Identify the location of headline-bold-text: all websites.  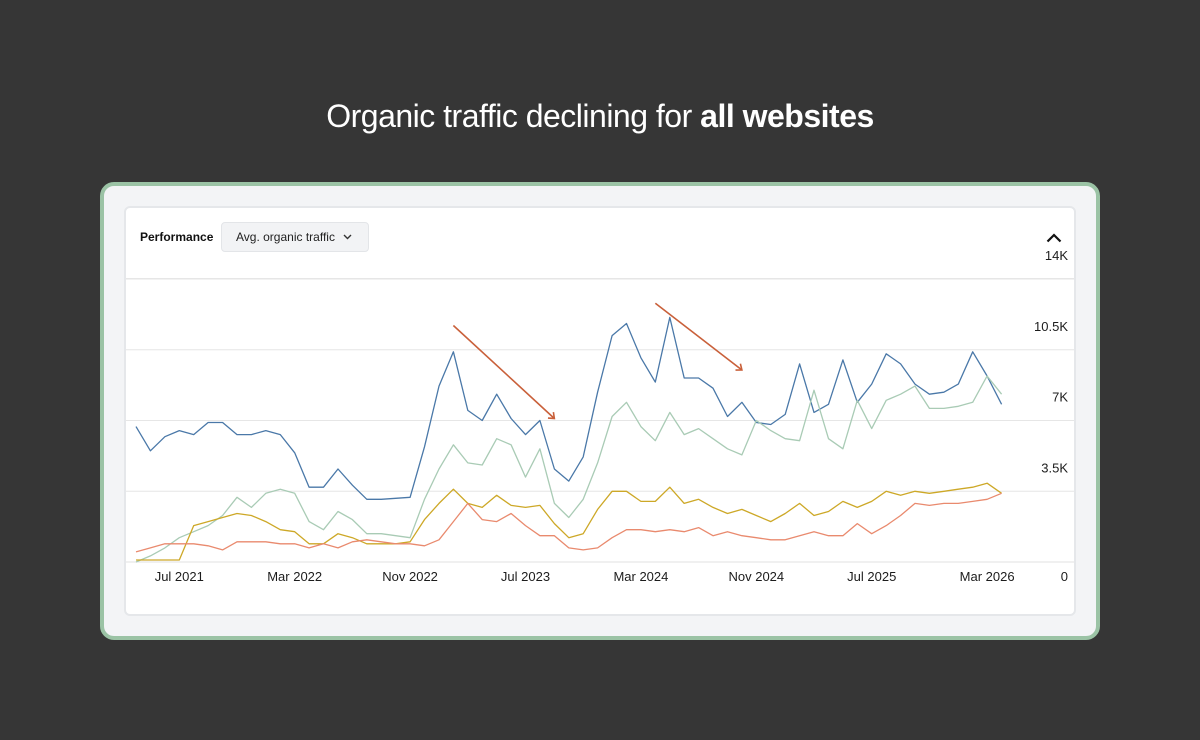
(787, 116).